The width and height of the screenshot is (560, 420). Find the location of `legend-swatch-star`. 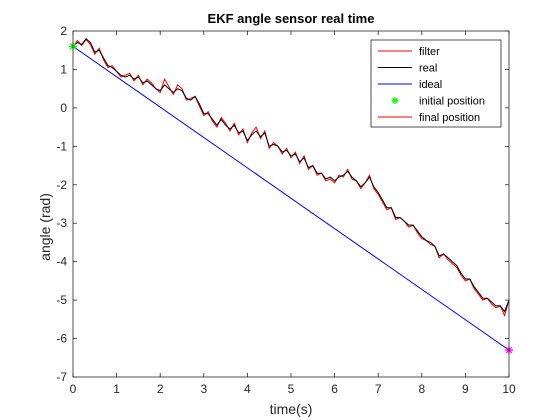

legend-swatch-star is located at coordinates (395, 100).